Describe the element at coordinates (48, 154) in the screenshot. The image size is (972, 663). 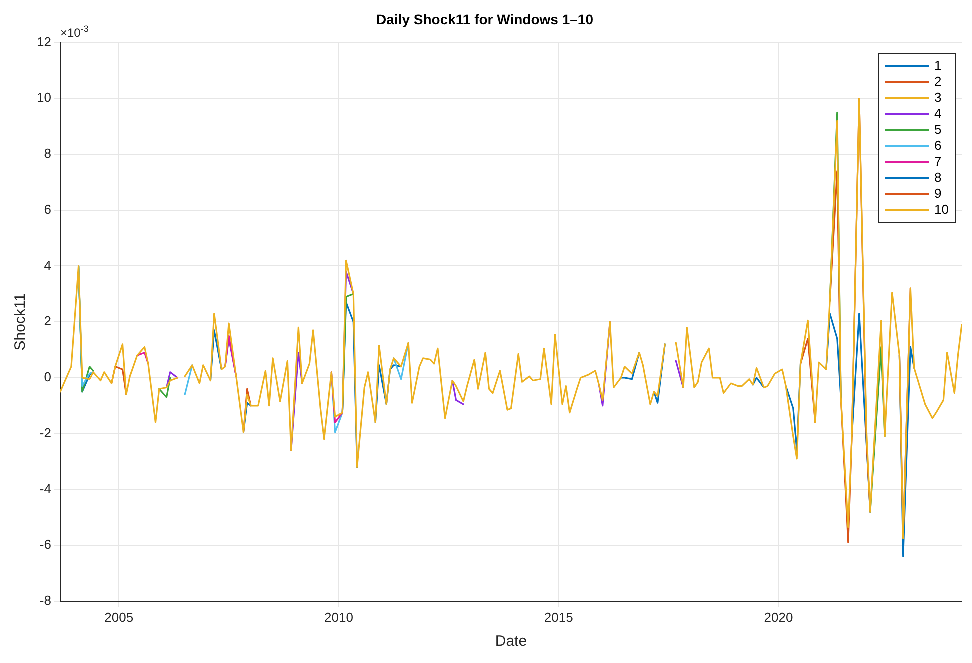
I see `y-tick-label: 8` at that location.